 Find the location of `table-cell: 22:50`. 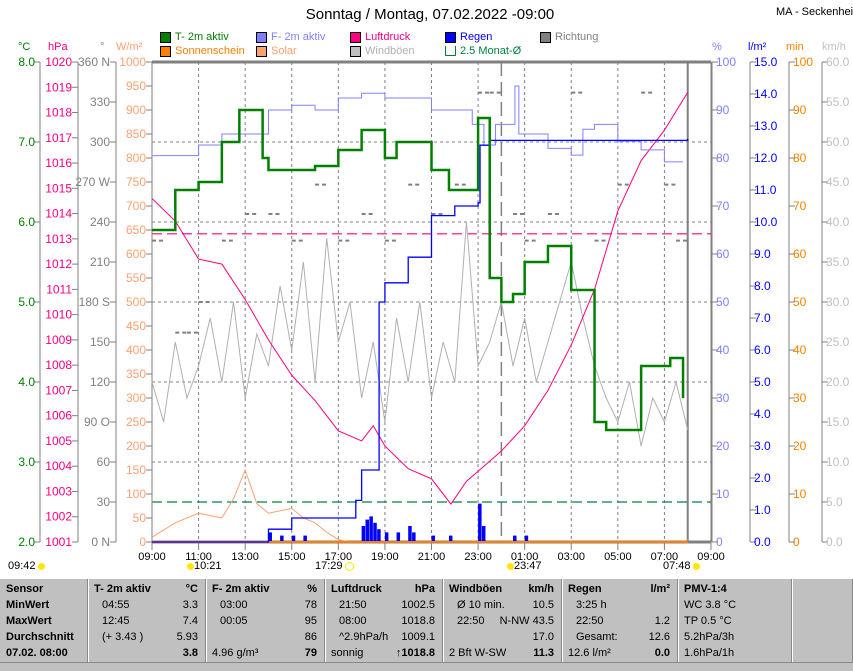

table-cell: 22:50 is located at coordinates (471, 621).